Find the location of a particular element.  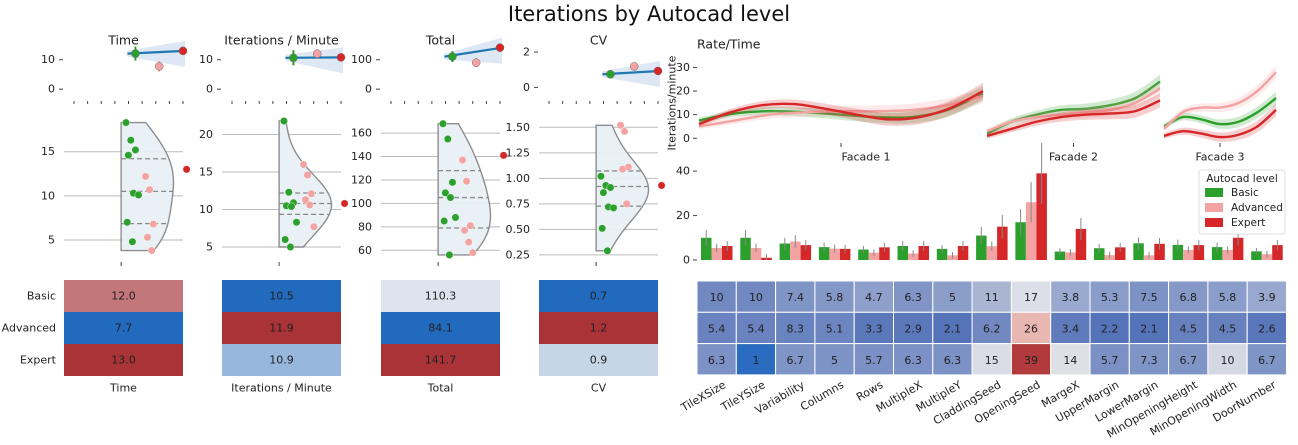

table-cell-value: 10.9 is located at coordinates (281, 360).